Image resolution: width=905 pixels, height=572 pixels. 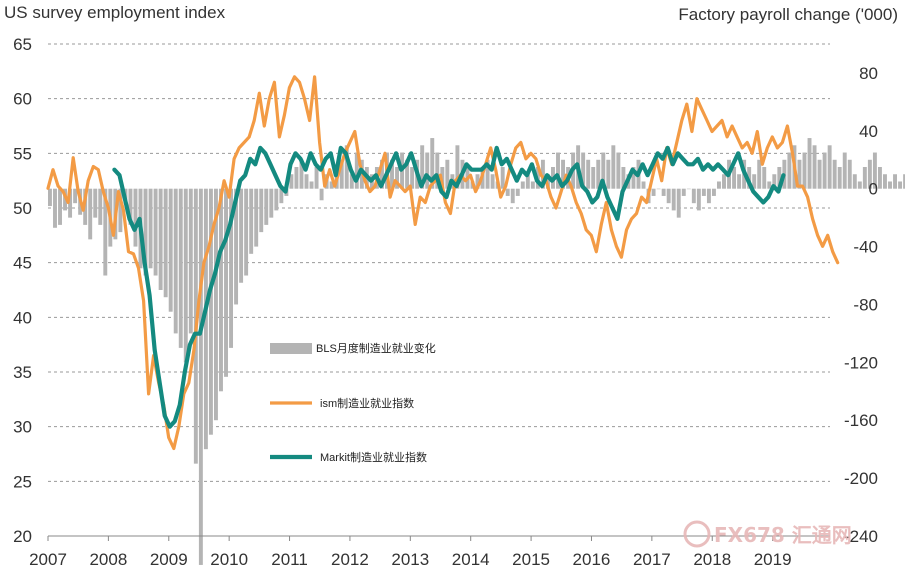 What do you see at coordinates (410, 559) in the screenshot?
I see `x-tick-label: 2013` at bounding box center [410, 559].